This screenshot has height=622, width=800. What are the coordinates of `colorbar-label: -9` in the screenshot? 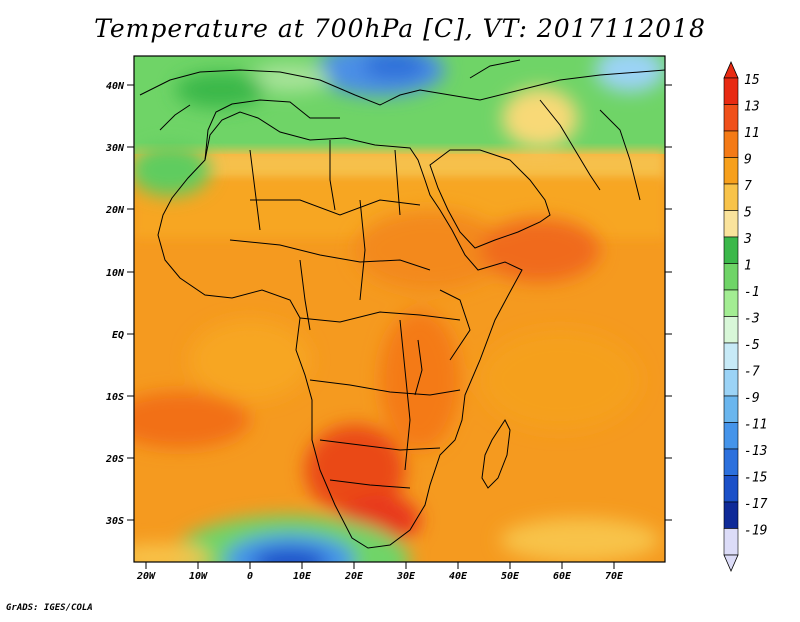 It's located at (752, 398).